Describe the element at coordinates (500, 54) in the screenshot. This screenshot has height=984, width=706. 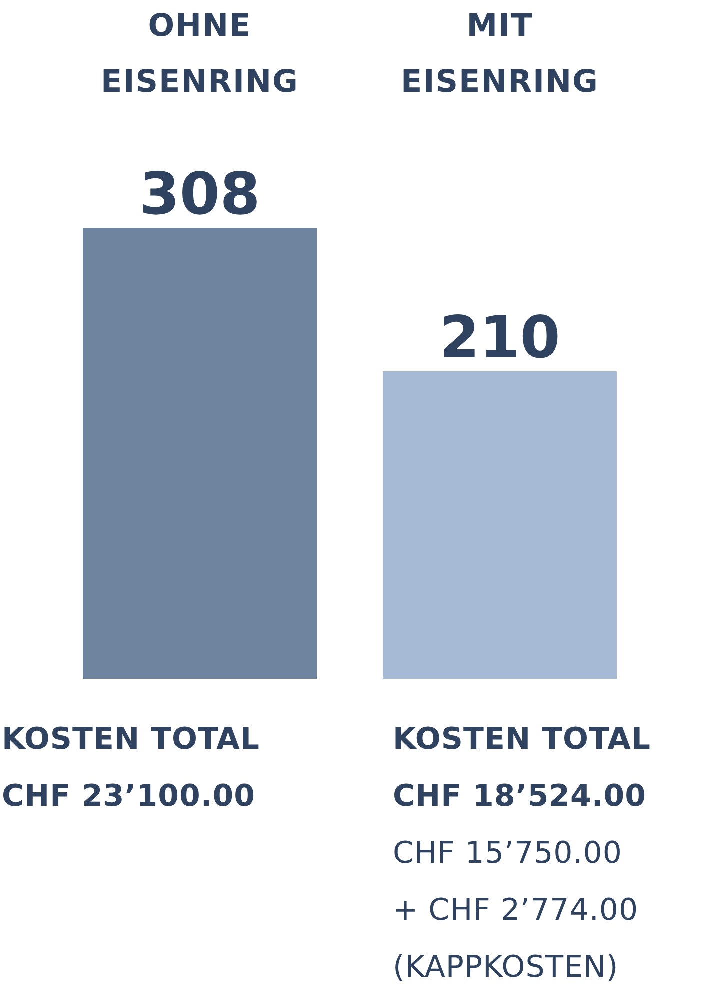
I see `x-tick-label: MIT EISENRING` at that location.